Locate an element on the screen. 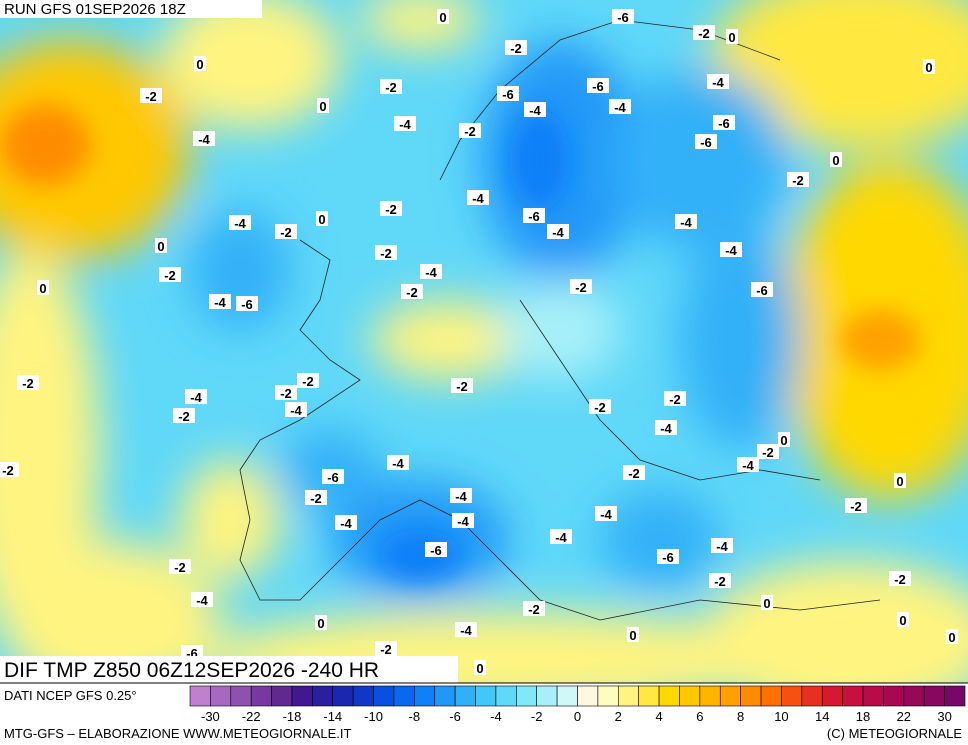 The height and width of the screenshot is (745, 968). colorbar-tick-label: -6 is located at coordinates (455, 716).